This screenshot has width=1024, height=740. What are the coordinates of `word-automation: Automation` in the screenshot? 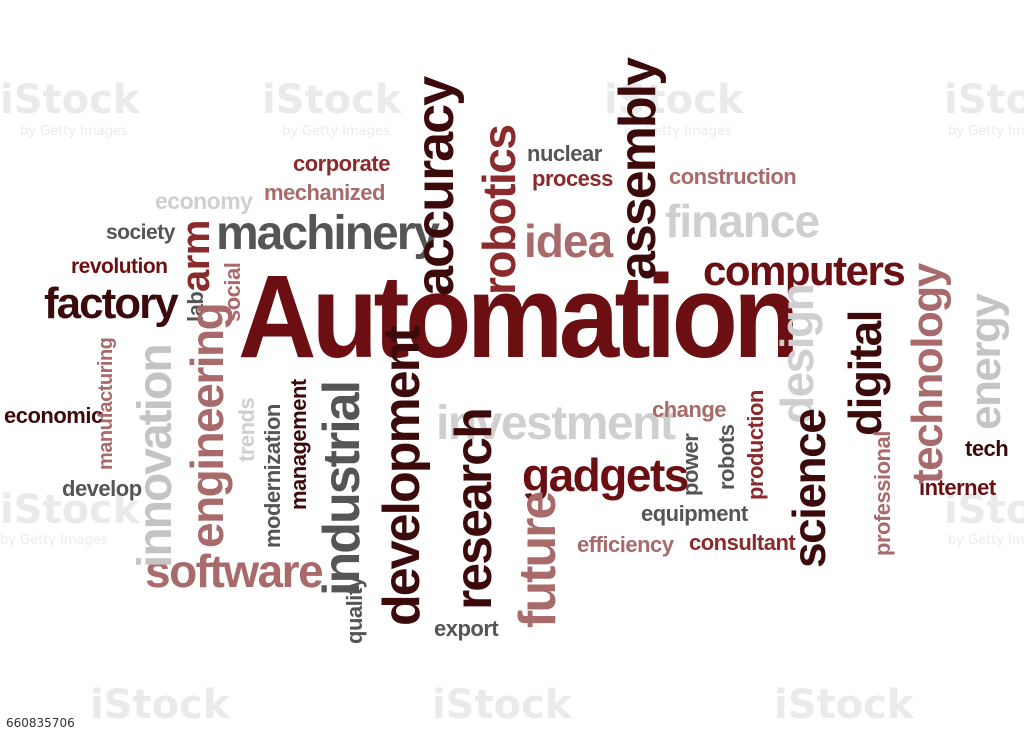 It's located at (519, 317).